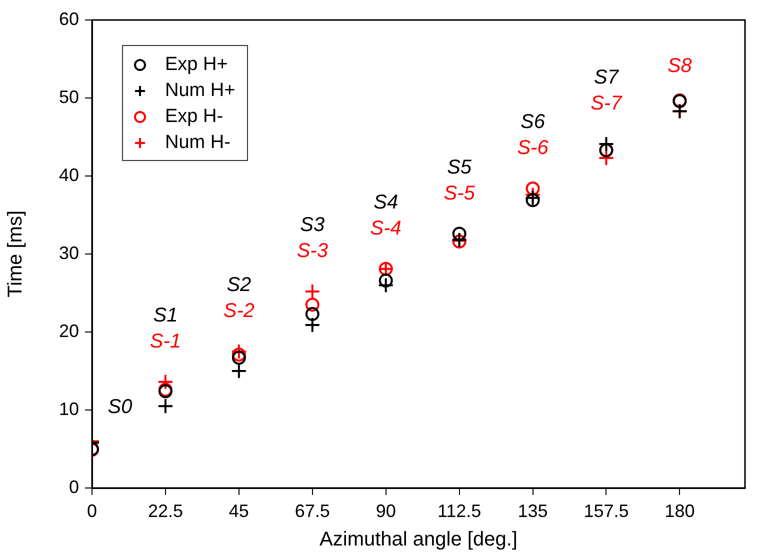 The width and height of the screenshot is (760, 556). What do you see at coordinates (607, 77) in the screenshot?
I see `annotation: S7` at bounding box center [607, 77].